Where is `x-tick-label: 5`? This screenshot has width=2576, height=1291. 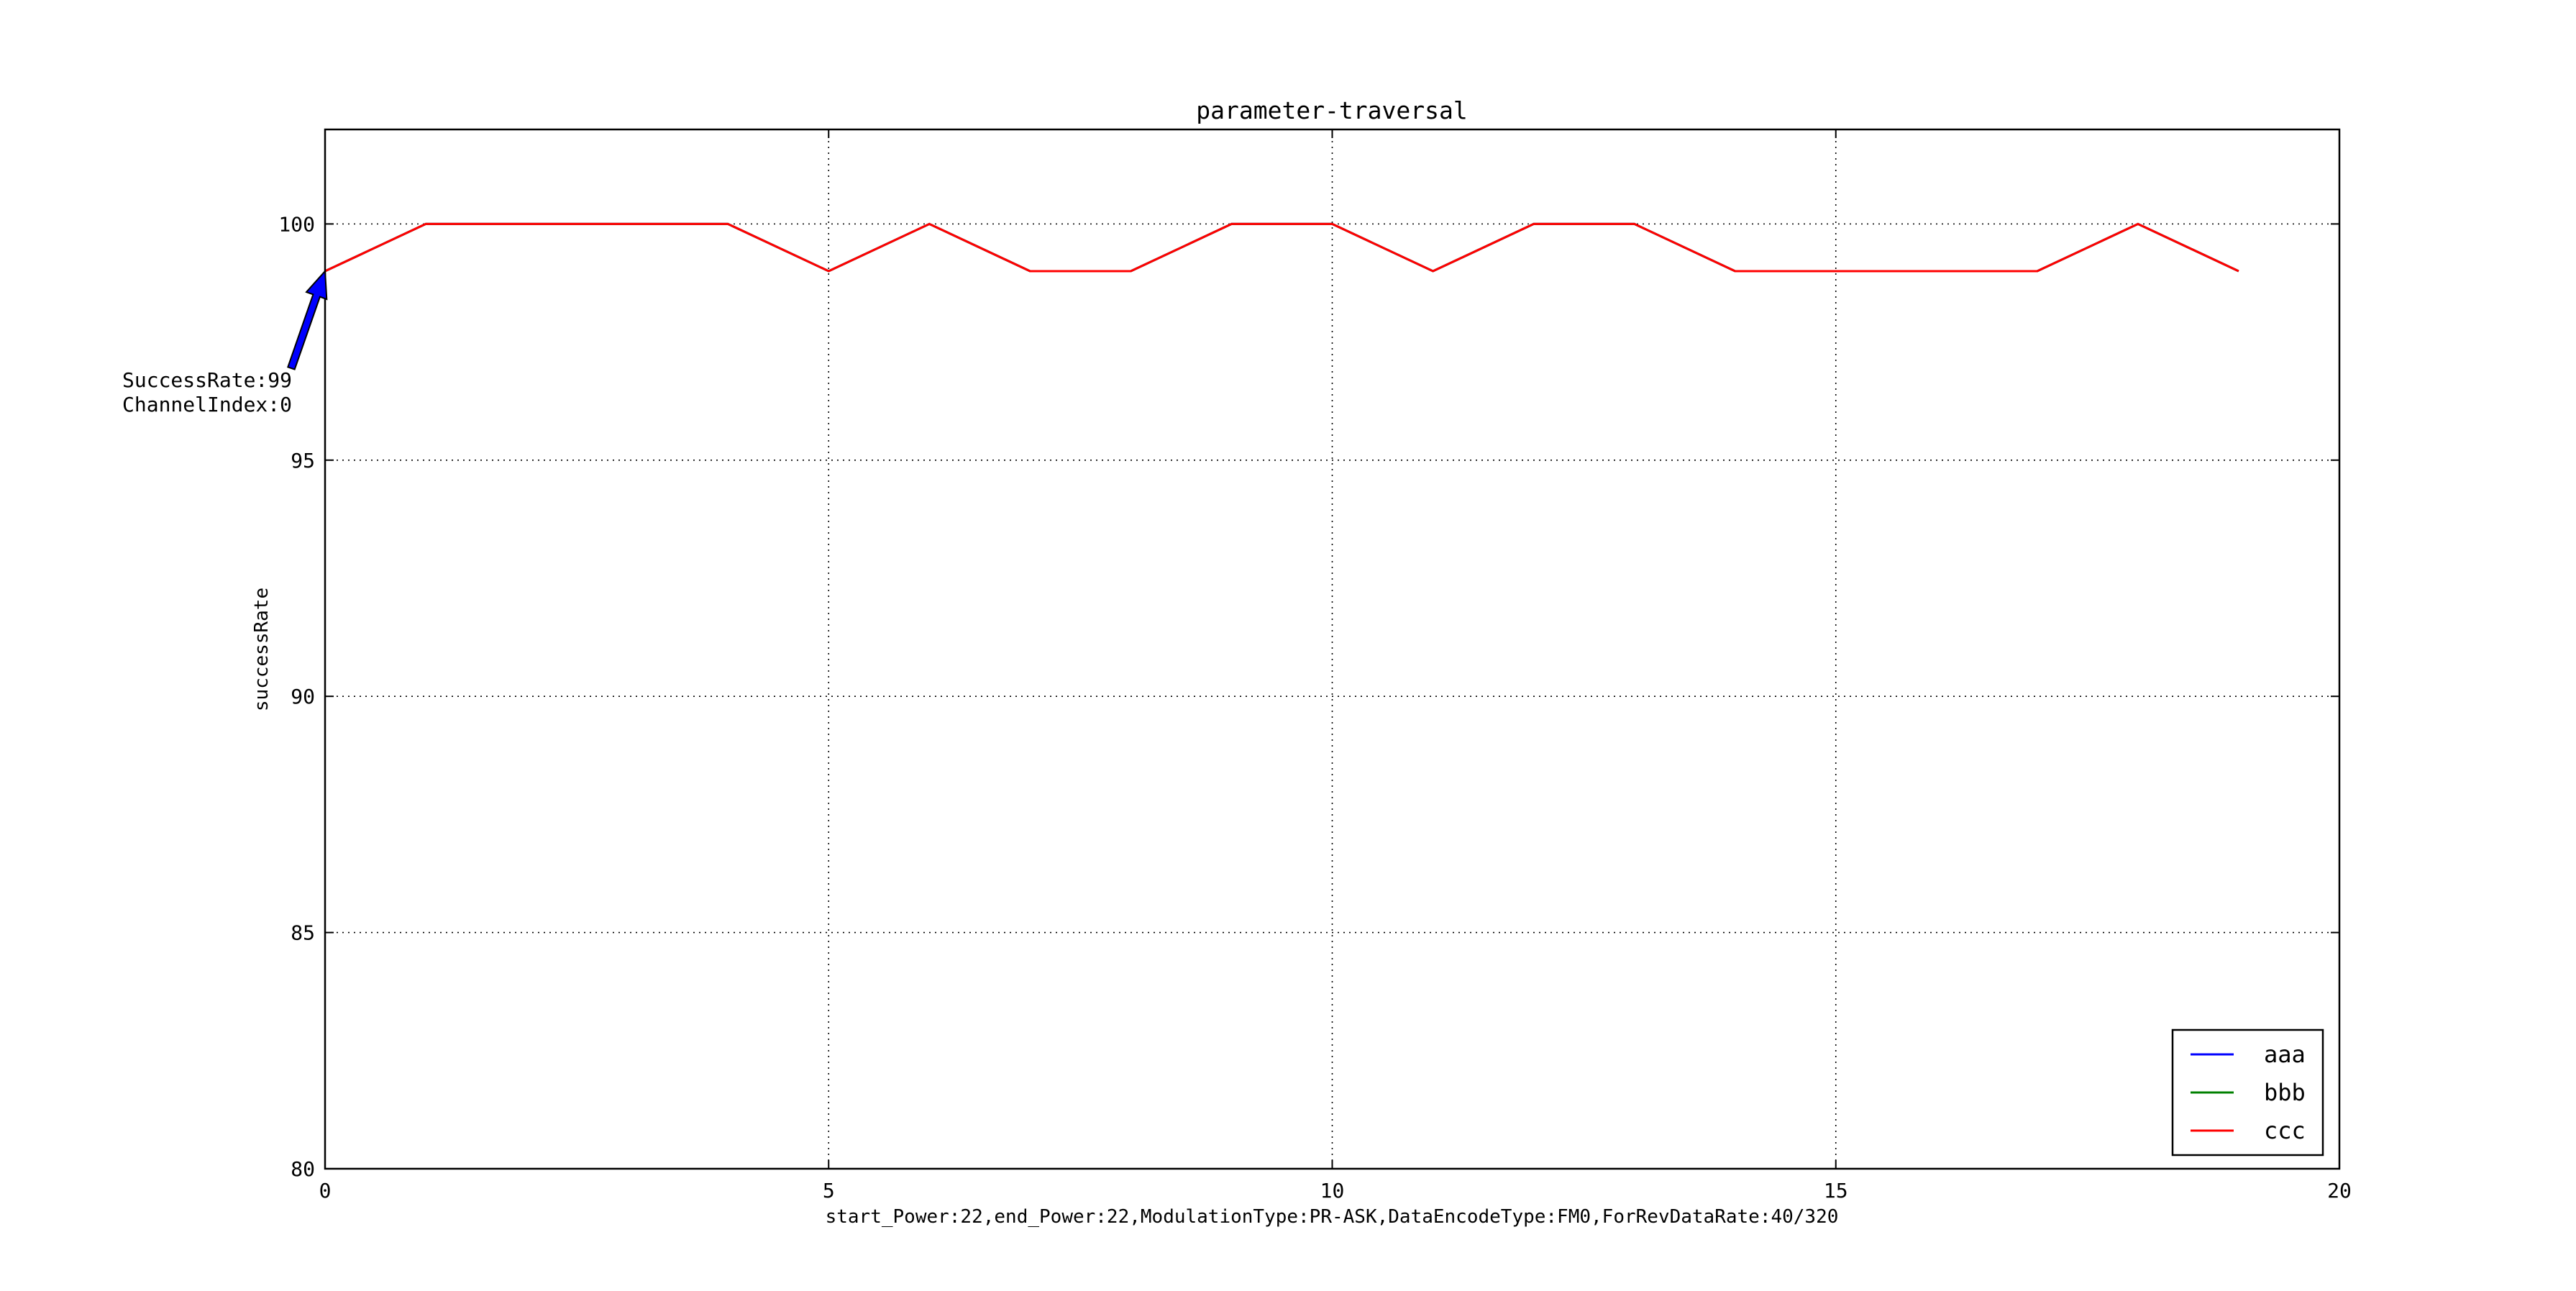
x-tick-label: 5 is located at coordinates (829, 1191).